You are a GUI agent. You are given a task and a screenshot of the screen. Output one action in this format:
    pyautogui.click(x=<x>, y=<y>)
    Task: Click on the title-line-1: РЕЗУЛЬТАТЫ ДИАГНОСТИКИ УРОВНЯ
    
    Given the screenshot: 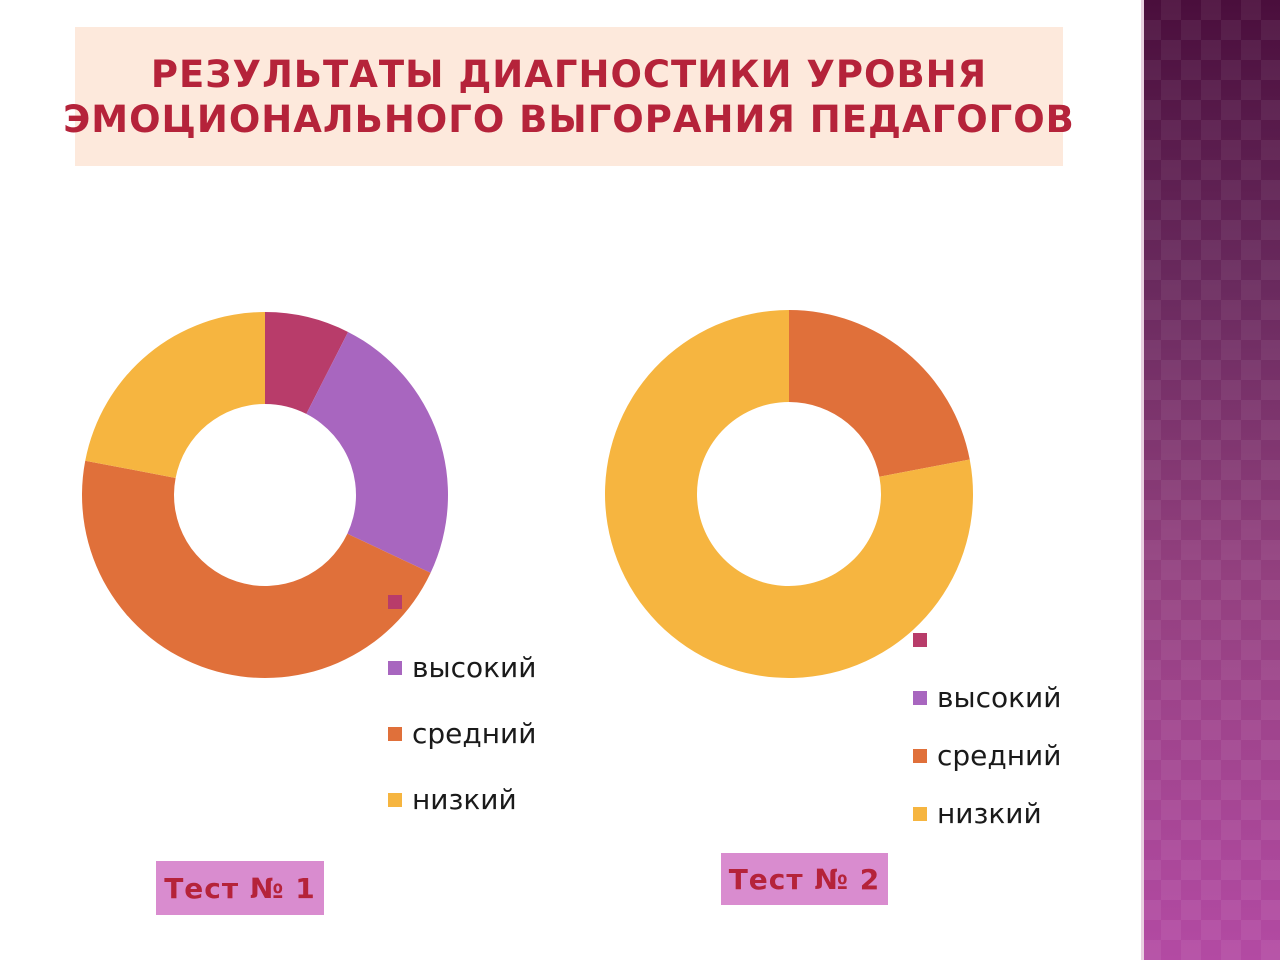 What is the action you would take?
    pyautogui.click(x=569, y=74)
    